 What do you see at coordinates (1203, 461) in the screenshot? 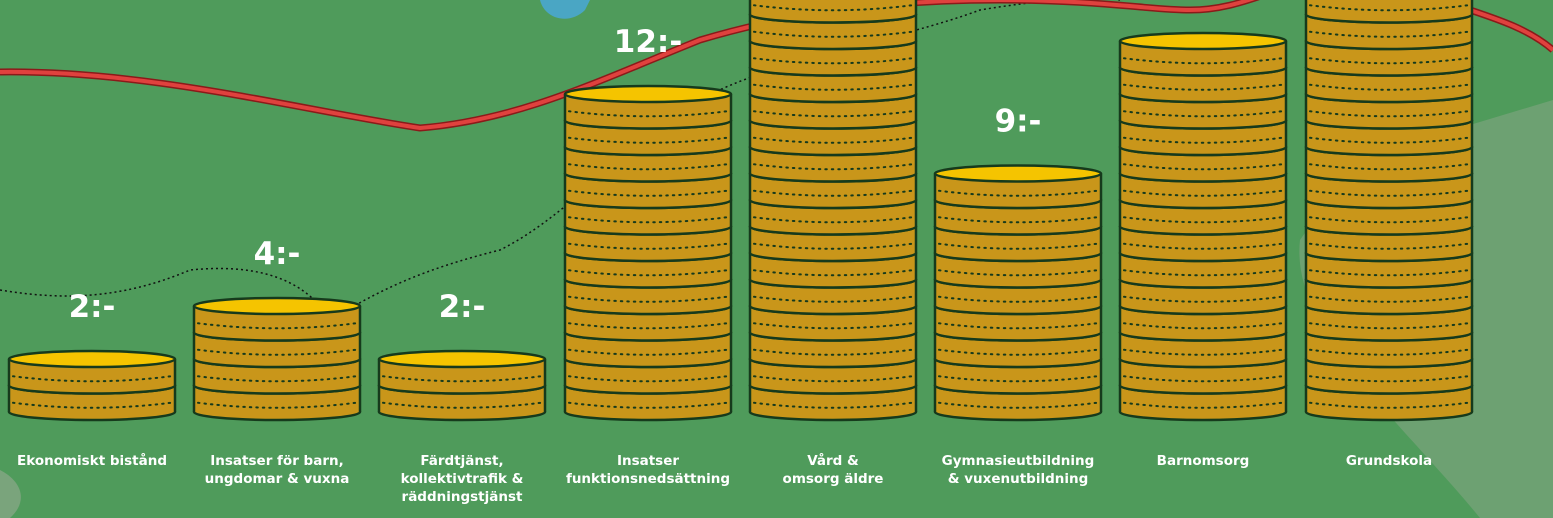
I see `category-label: Barnomsorg` at bounding box center [1203, 461].